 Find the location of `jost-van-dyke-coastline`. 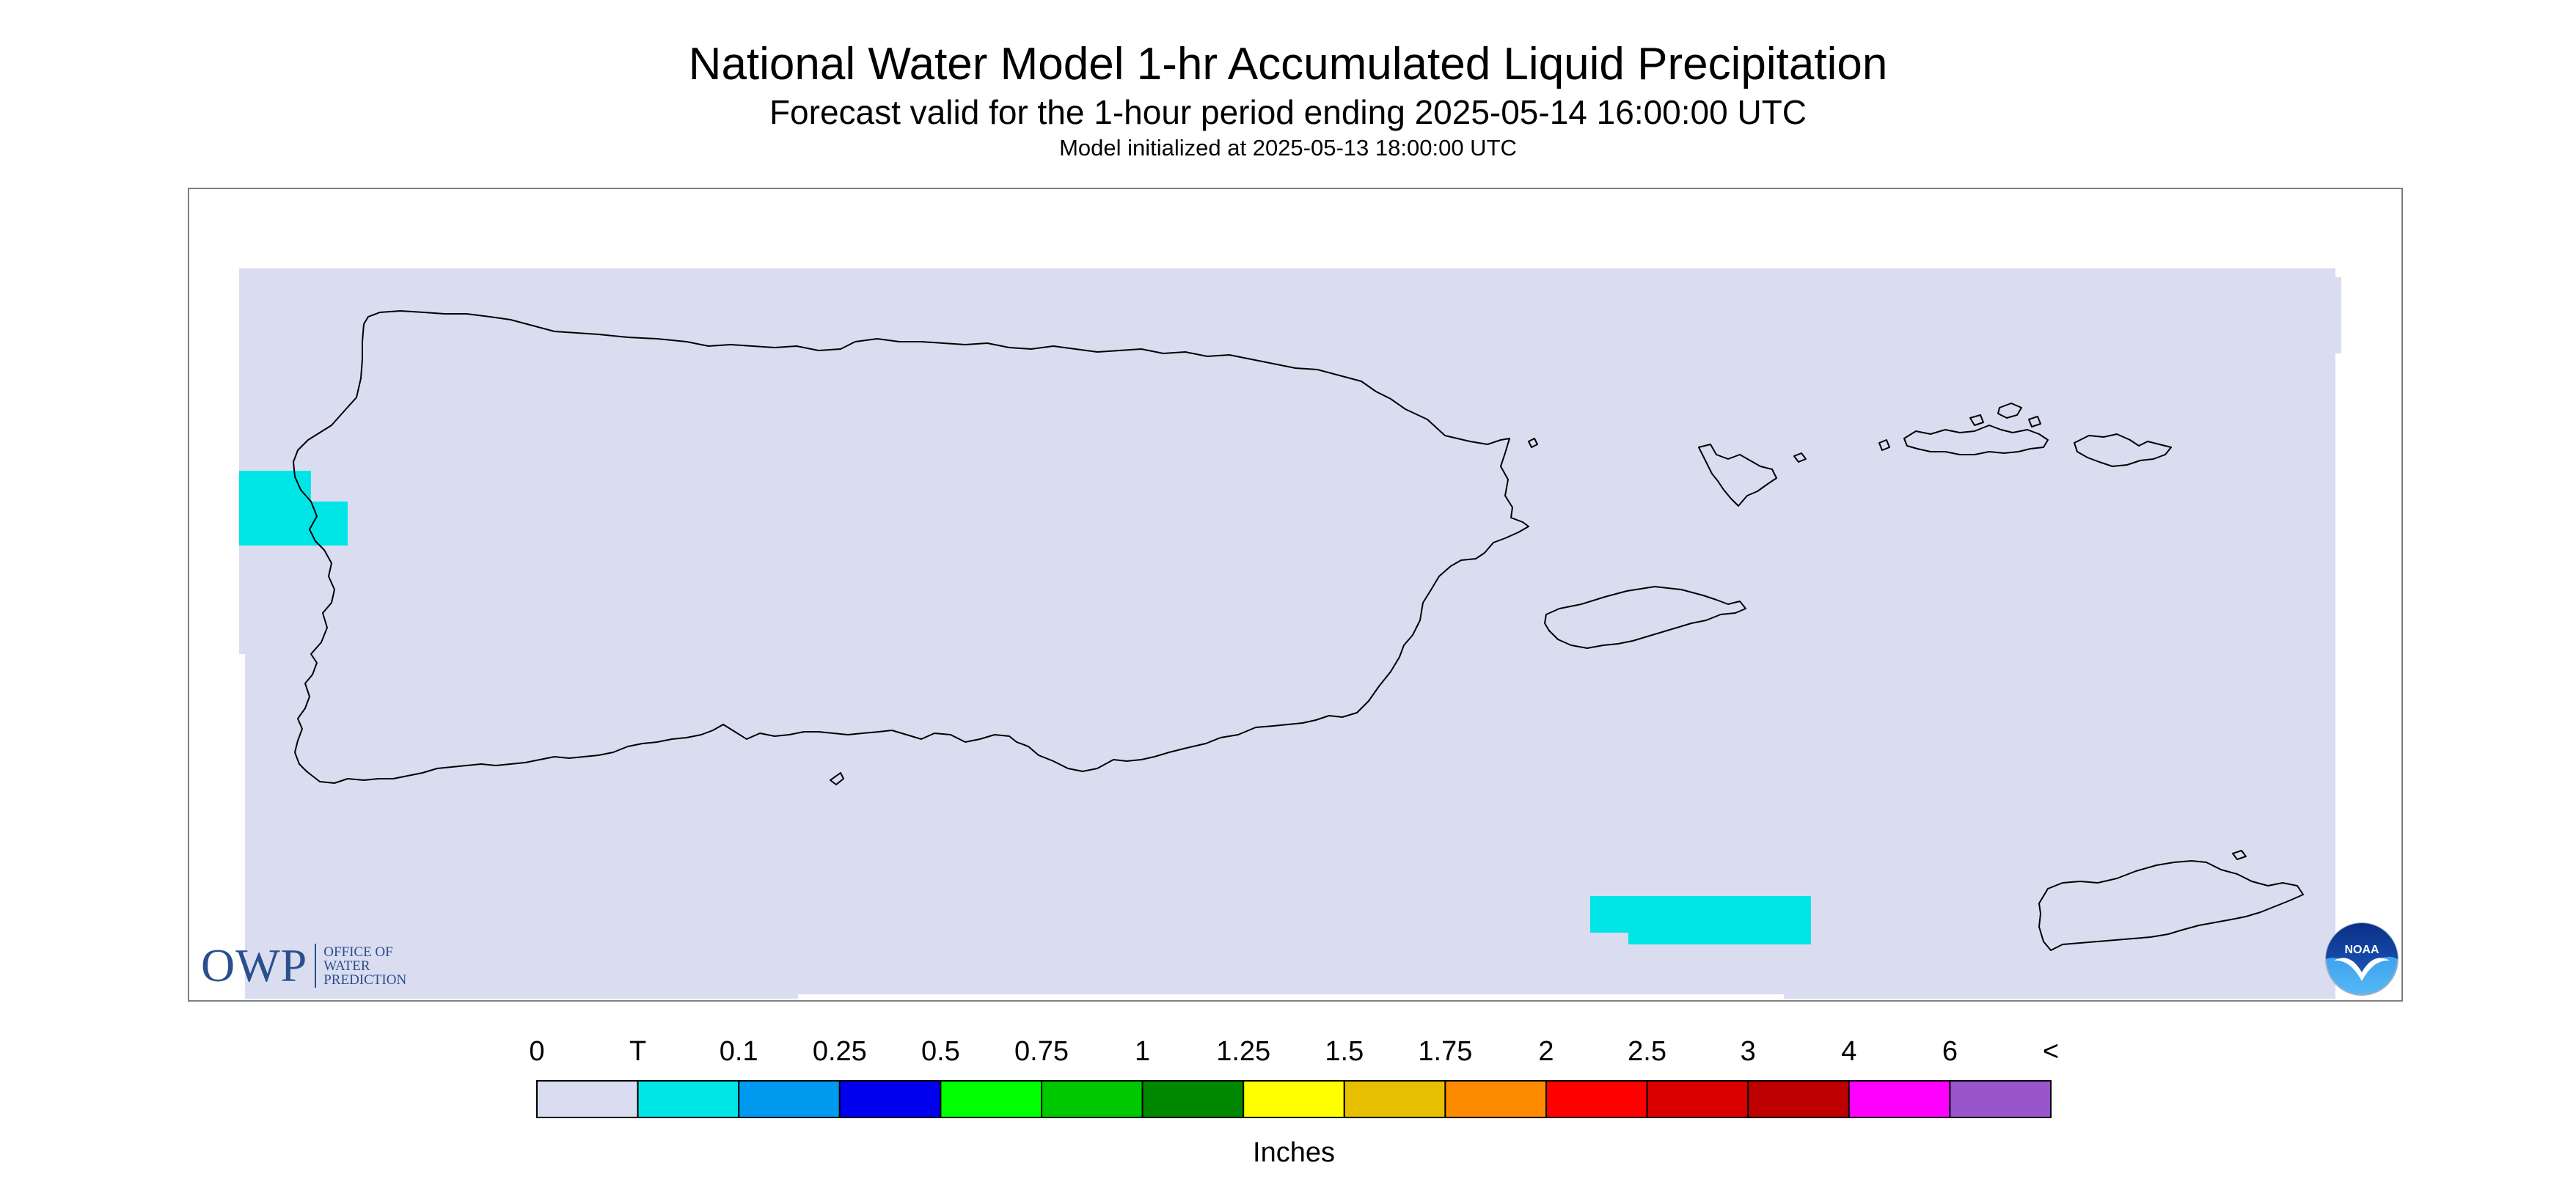

jost-van-dyke-coastline is located at coordinates (1976, 420).